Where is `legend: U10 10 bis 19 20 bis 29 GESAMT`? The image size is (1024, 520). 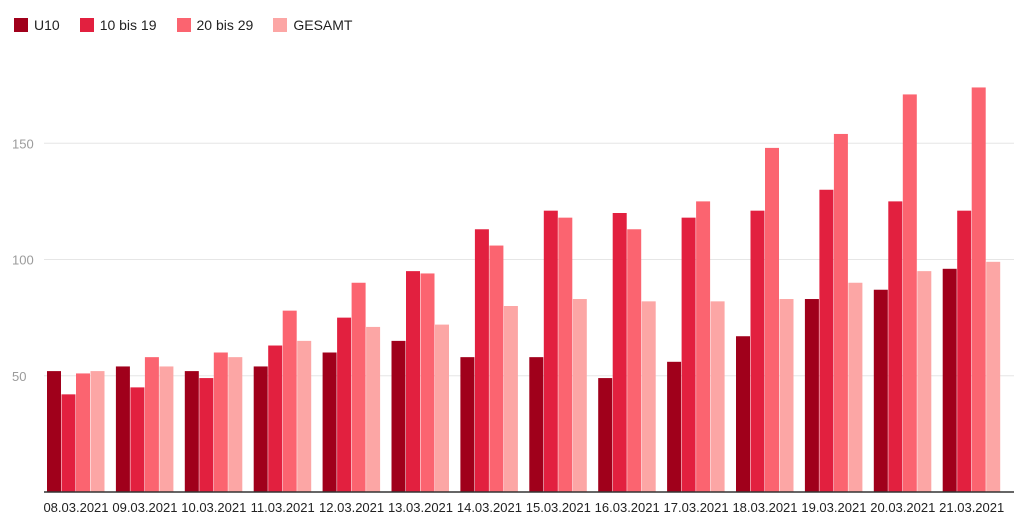 legend: U10 10 bis 19 20 bis 29 GESAMT is located at coordinates (193, 25).